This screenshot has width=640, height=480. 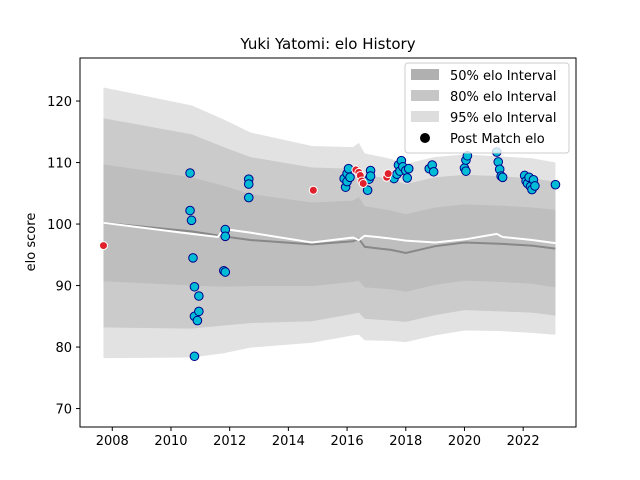 What do you see at coordinates (503, 97) in the screenshot?
I see `legend-label-80: 80% elo Interval` at bounding box center [503, 97].